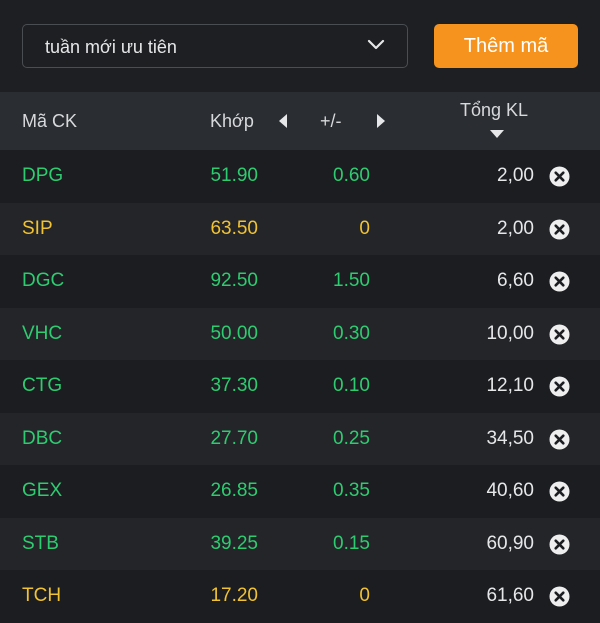 Image resolution: width=600 pixels, height=623 pixels. Describe the element at coordinates (510, 490) in the screenshot. I see `volume-cell: 40,60` at that location.